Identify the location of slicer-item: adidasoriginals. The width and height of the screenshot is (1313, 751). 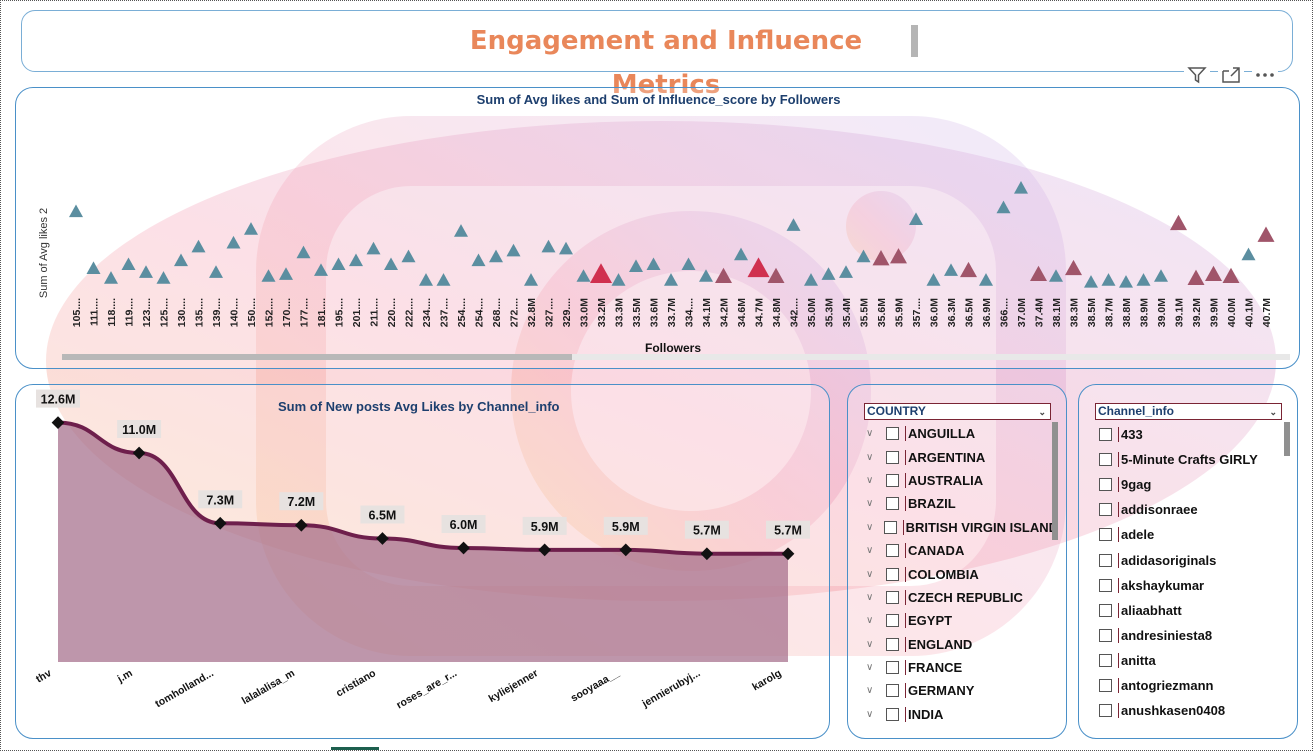
(1191, 559).